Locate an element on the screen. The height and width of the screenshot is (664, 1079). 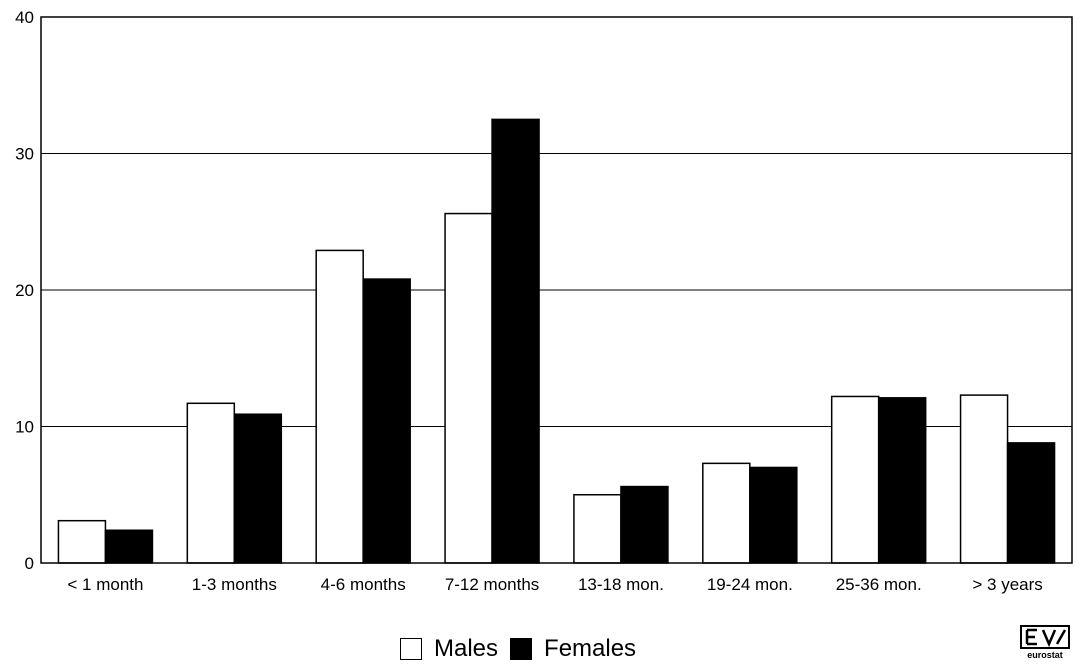
x-tick-label: 1-3 months is located at coordinates (234, 584).